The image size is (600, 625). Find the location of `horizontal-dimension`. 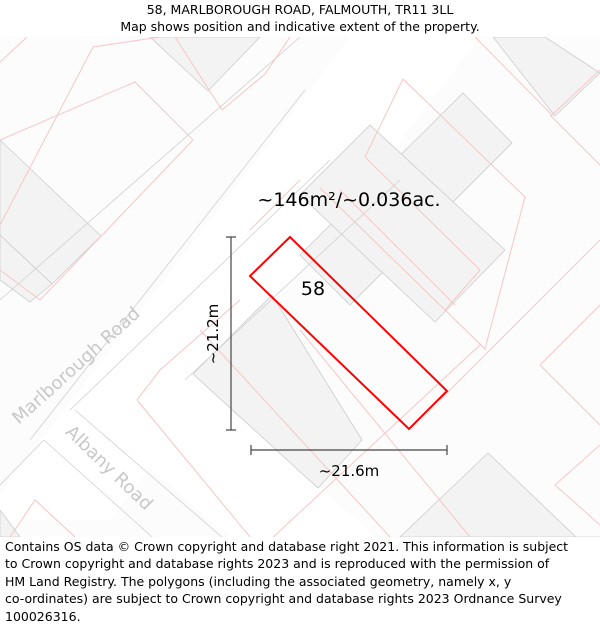

horizontal-dimension is located at coordinates (349, 450).